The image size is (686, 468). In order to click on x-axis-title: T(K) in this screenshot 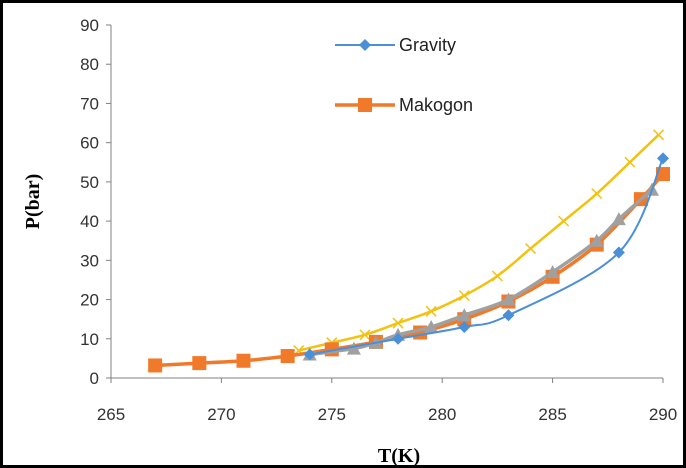, I will do `click(399, 455)`.